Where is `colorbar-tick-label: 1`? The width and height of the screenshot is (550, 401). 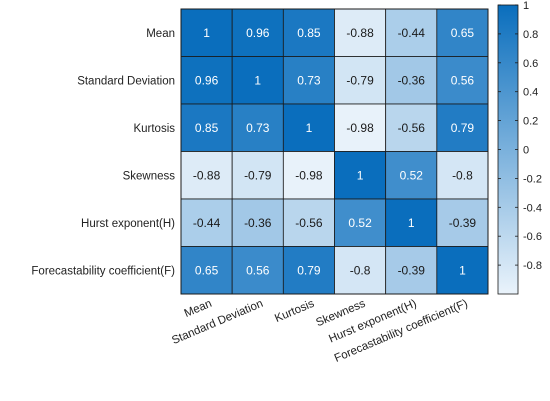
colorbar-tick-label: 1 is located at coordinates (526, 6).